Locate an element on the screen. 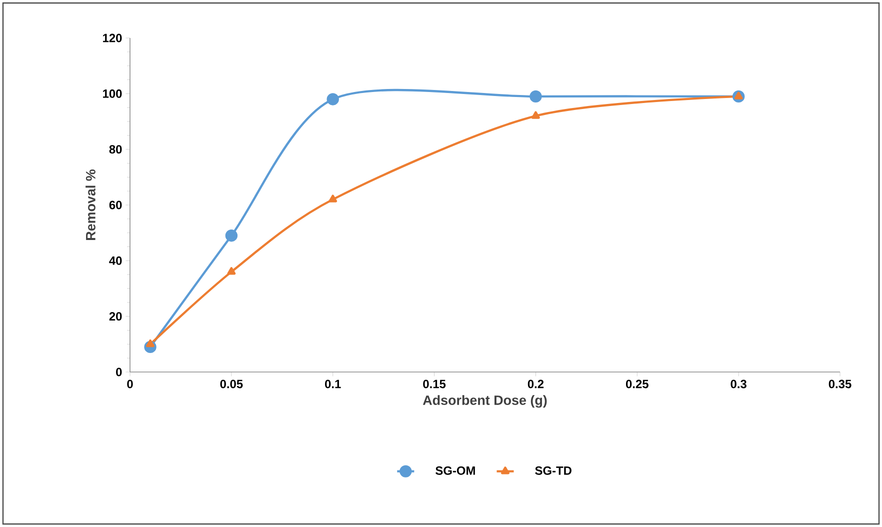 The height and width of the screenshot is (527, 882). x-tick-label: 0.1 is located at coordinates (333, 384).